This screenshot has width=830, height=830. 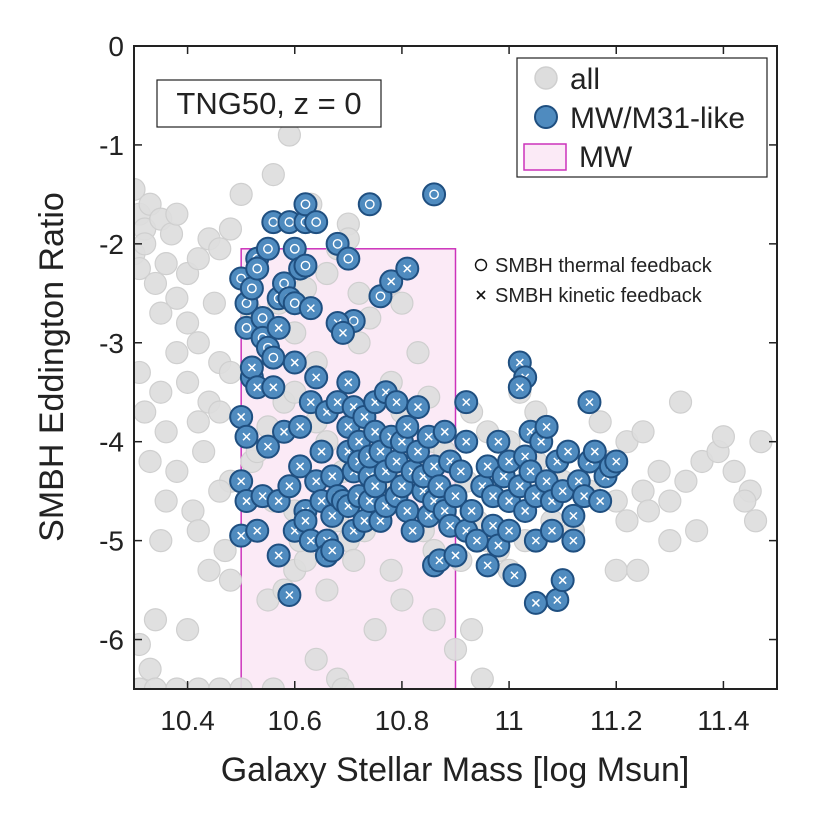 What do you see at coordinates (546, 78) in the screenshot?
I see `legend-all-marker` at bounding box center [546, 78].